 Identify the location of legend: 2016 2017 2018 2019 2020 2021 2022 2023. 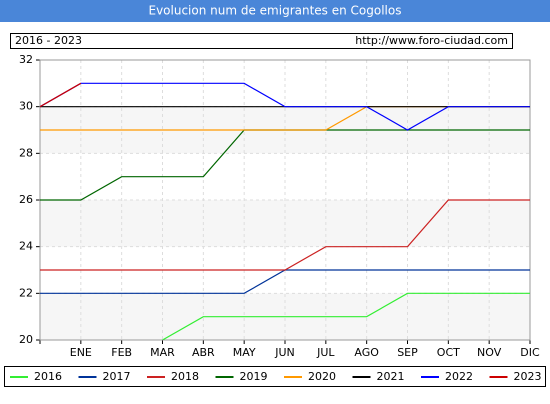
(276, 376).